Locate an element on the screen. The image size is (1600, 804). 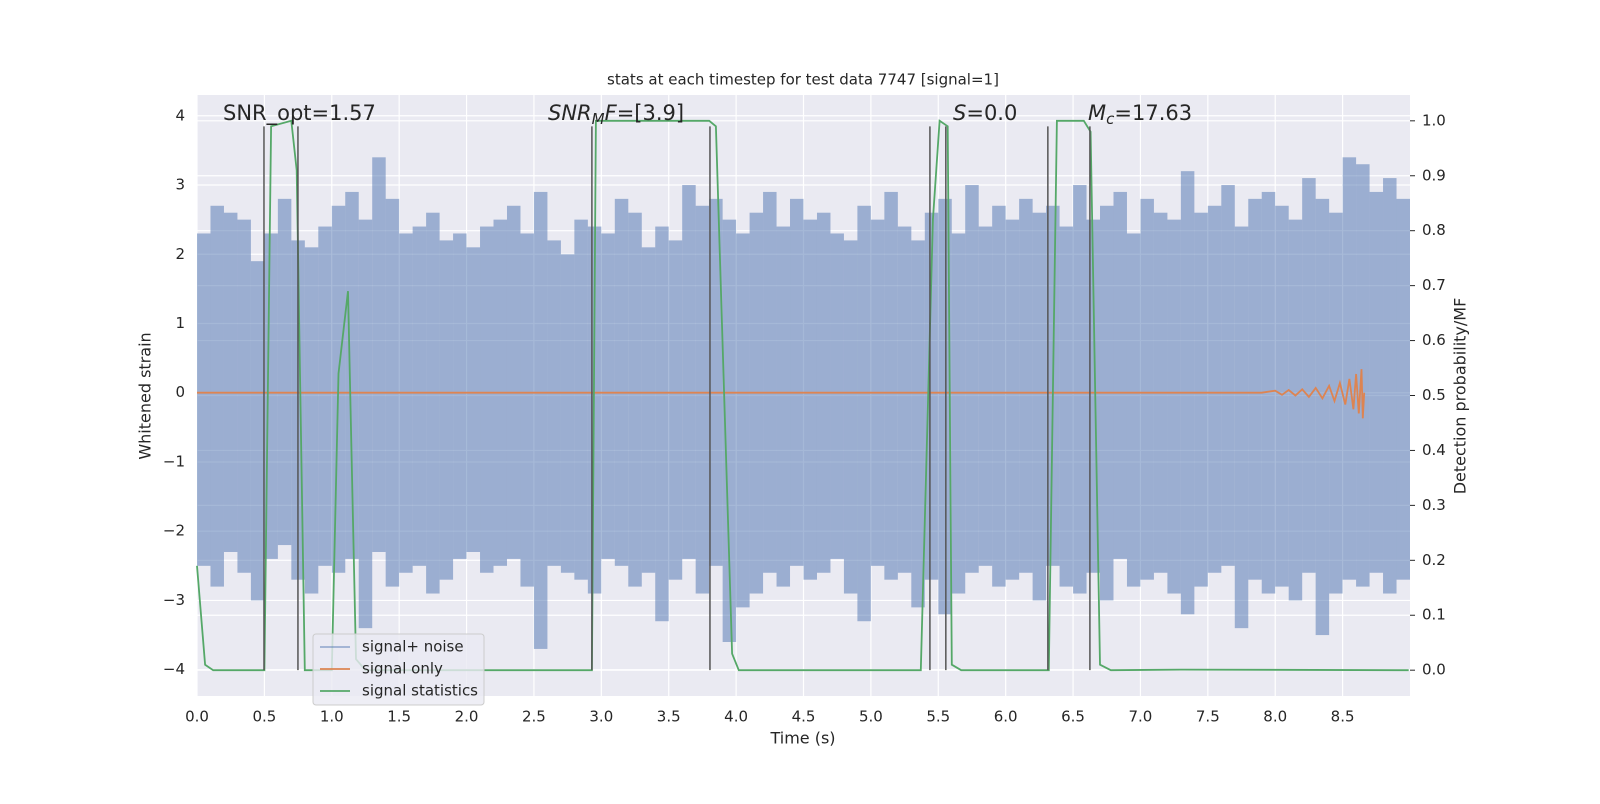
x-tick-label: 7.5 is located at coordinates (1208, 717).